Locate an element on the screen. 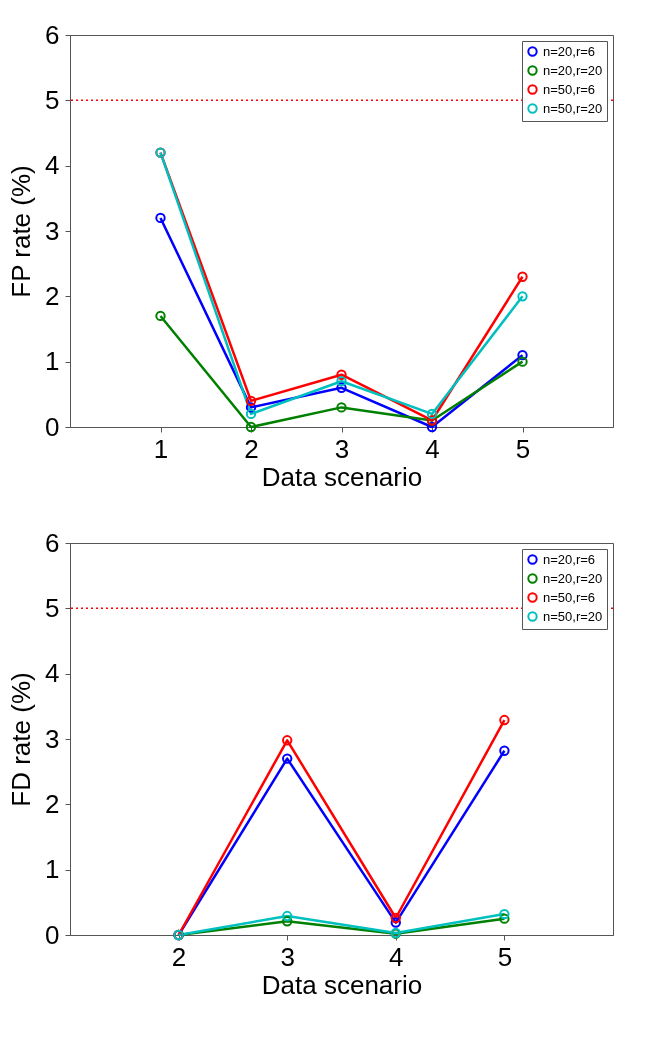  y-axis-title: FP rate (%) is located at coordinates (21, 231).